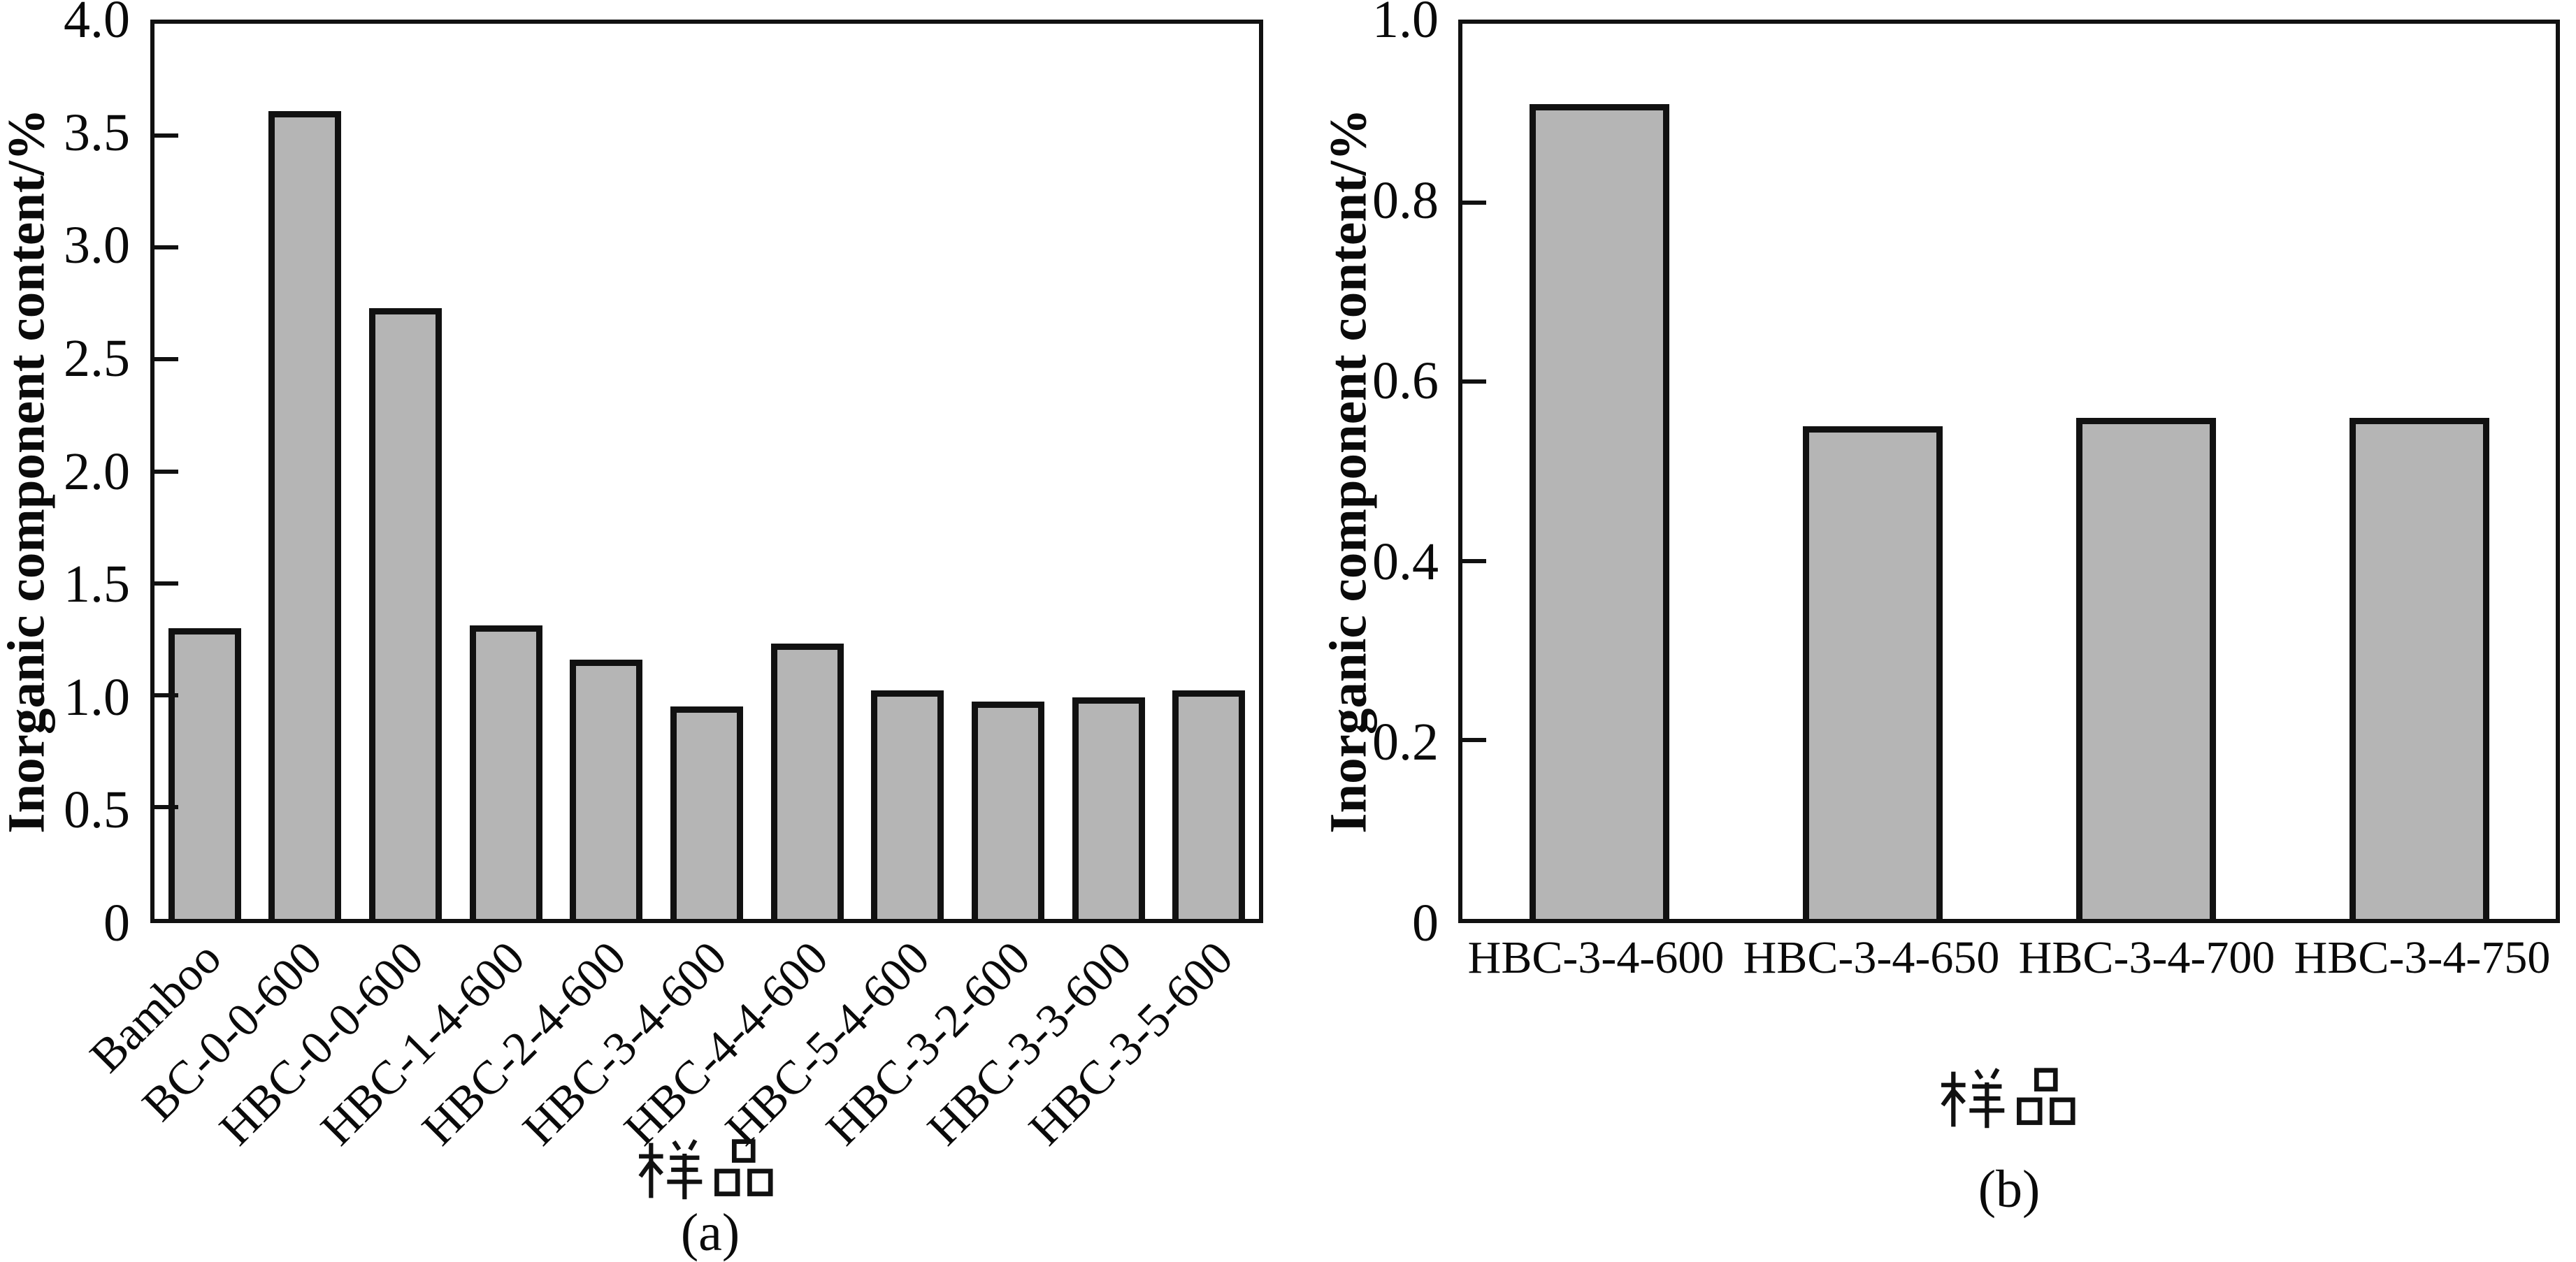 The height and width of the screenshot is (1262, 2576). I want to click on y-tick-label: 0.6, so click(1405, 381).